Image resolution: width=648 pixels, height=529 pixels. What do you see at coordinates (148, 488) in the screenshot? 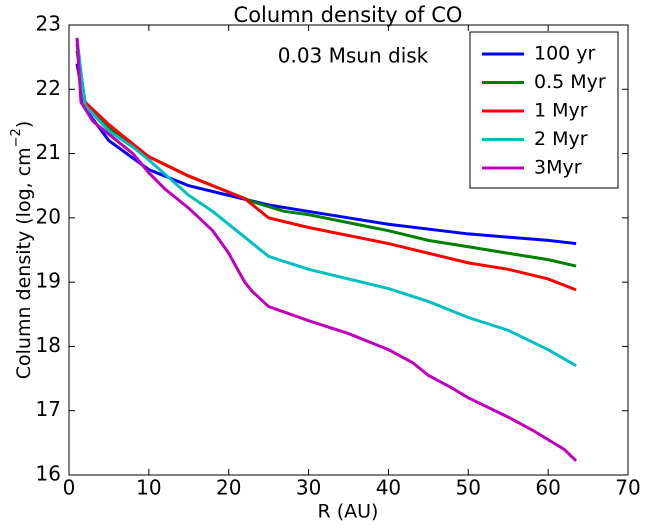
I see `x-tick-label: 10` at bounding box center [148, 488].